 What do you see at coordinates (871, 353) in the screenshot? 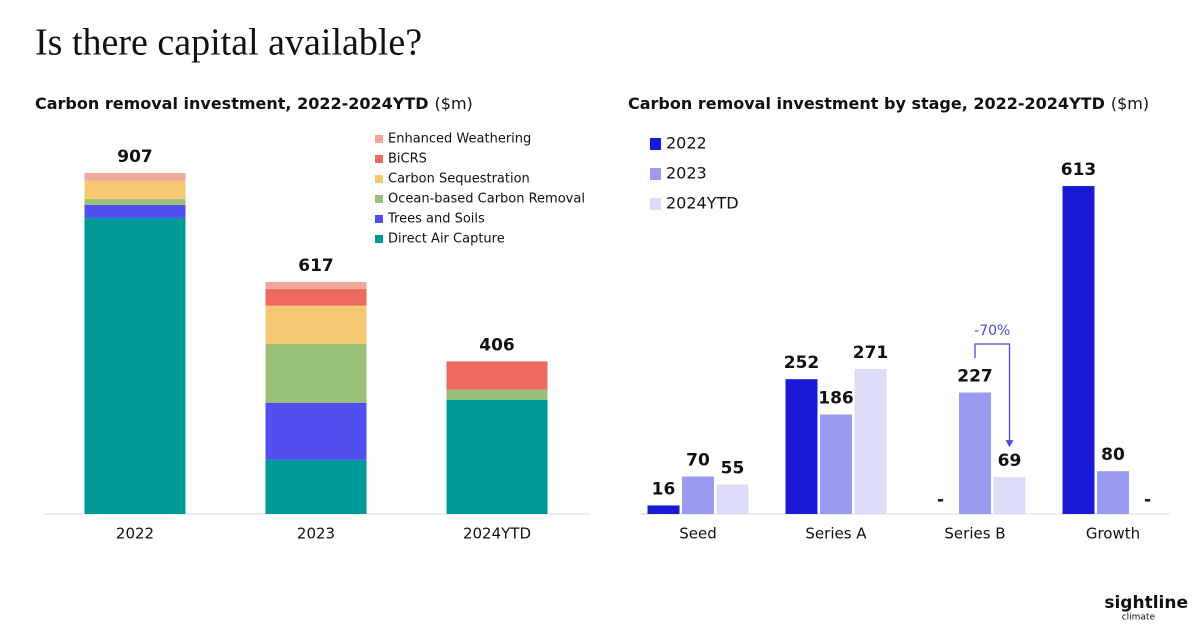
I see `value-label: 271` at bounding box center [871, 353].